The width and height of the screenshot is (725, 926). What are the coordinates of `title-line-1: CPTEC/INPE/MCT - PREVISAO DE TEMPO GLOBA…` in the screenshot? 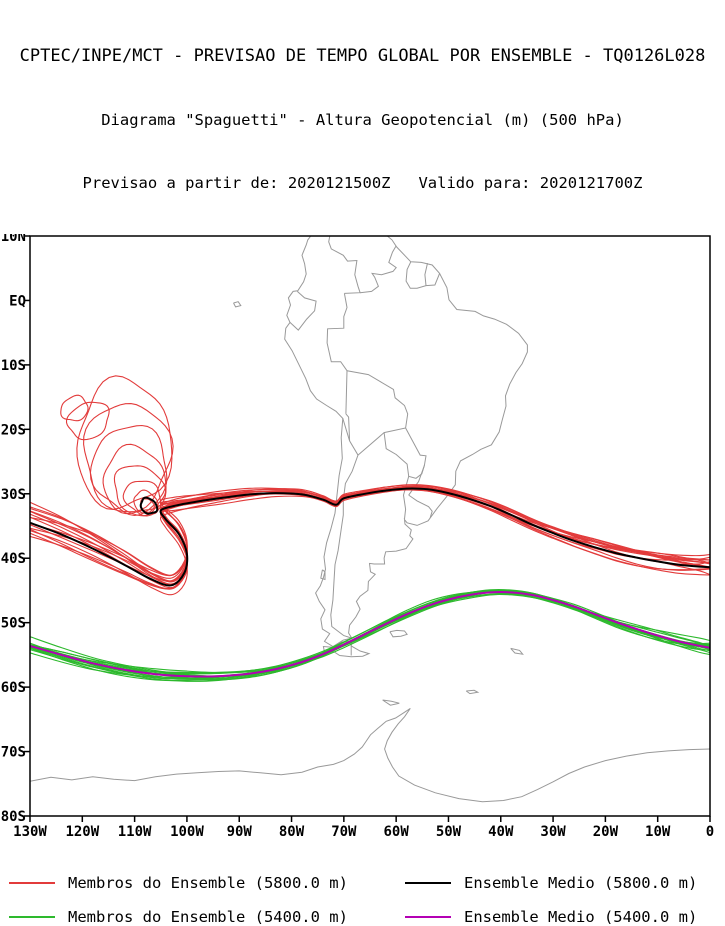 It's located at (362, 56).